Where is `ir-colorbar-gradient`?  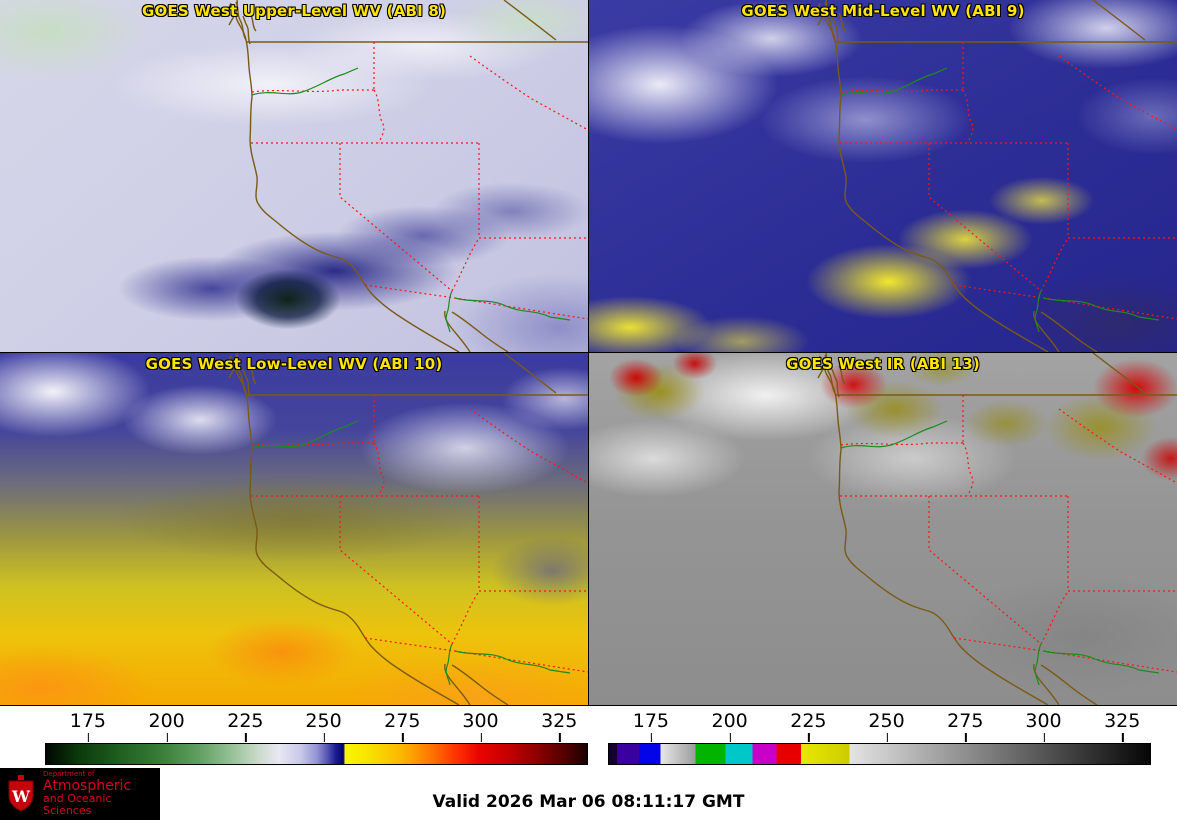 ir-colorbar-gradient is located at coordinates (879, 754).